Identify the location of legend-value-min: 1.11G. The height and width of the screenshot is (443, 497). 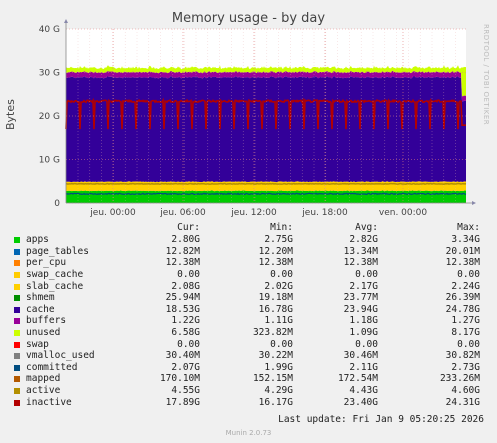
(278, 321).